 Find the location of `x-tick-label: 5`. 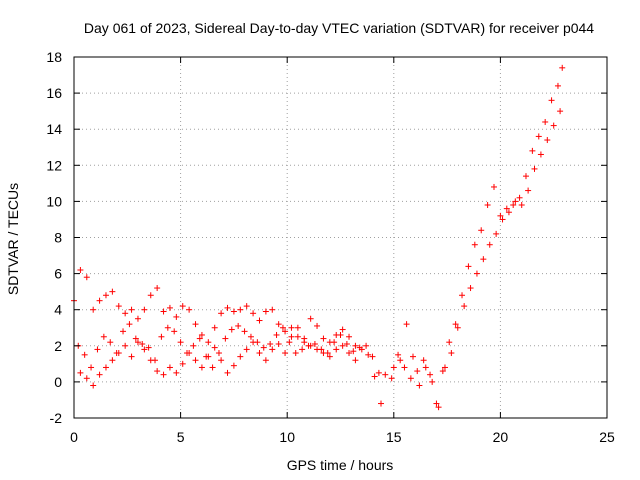

x-tick-label: 5 is located at coordinates (181, 437).